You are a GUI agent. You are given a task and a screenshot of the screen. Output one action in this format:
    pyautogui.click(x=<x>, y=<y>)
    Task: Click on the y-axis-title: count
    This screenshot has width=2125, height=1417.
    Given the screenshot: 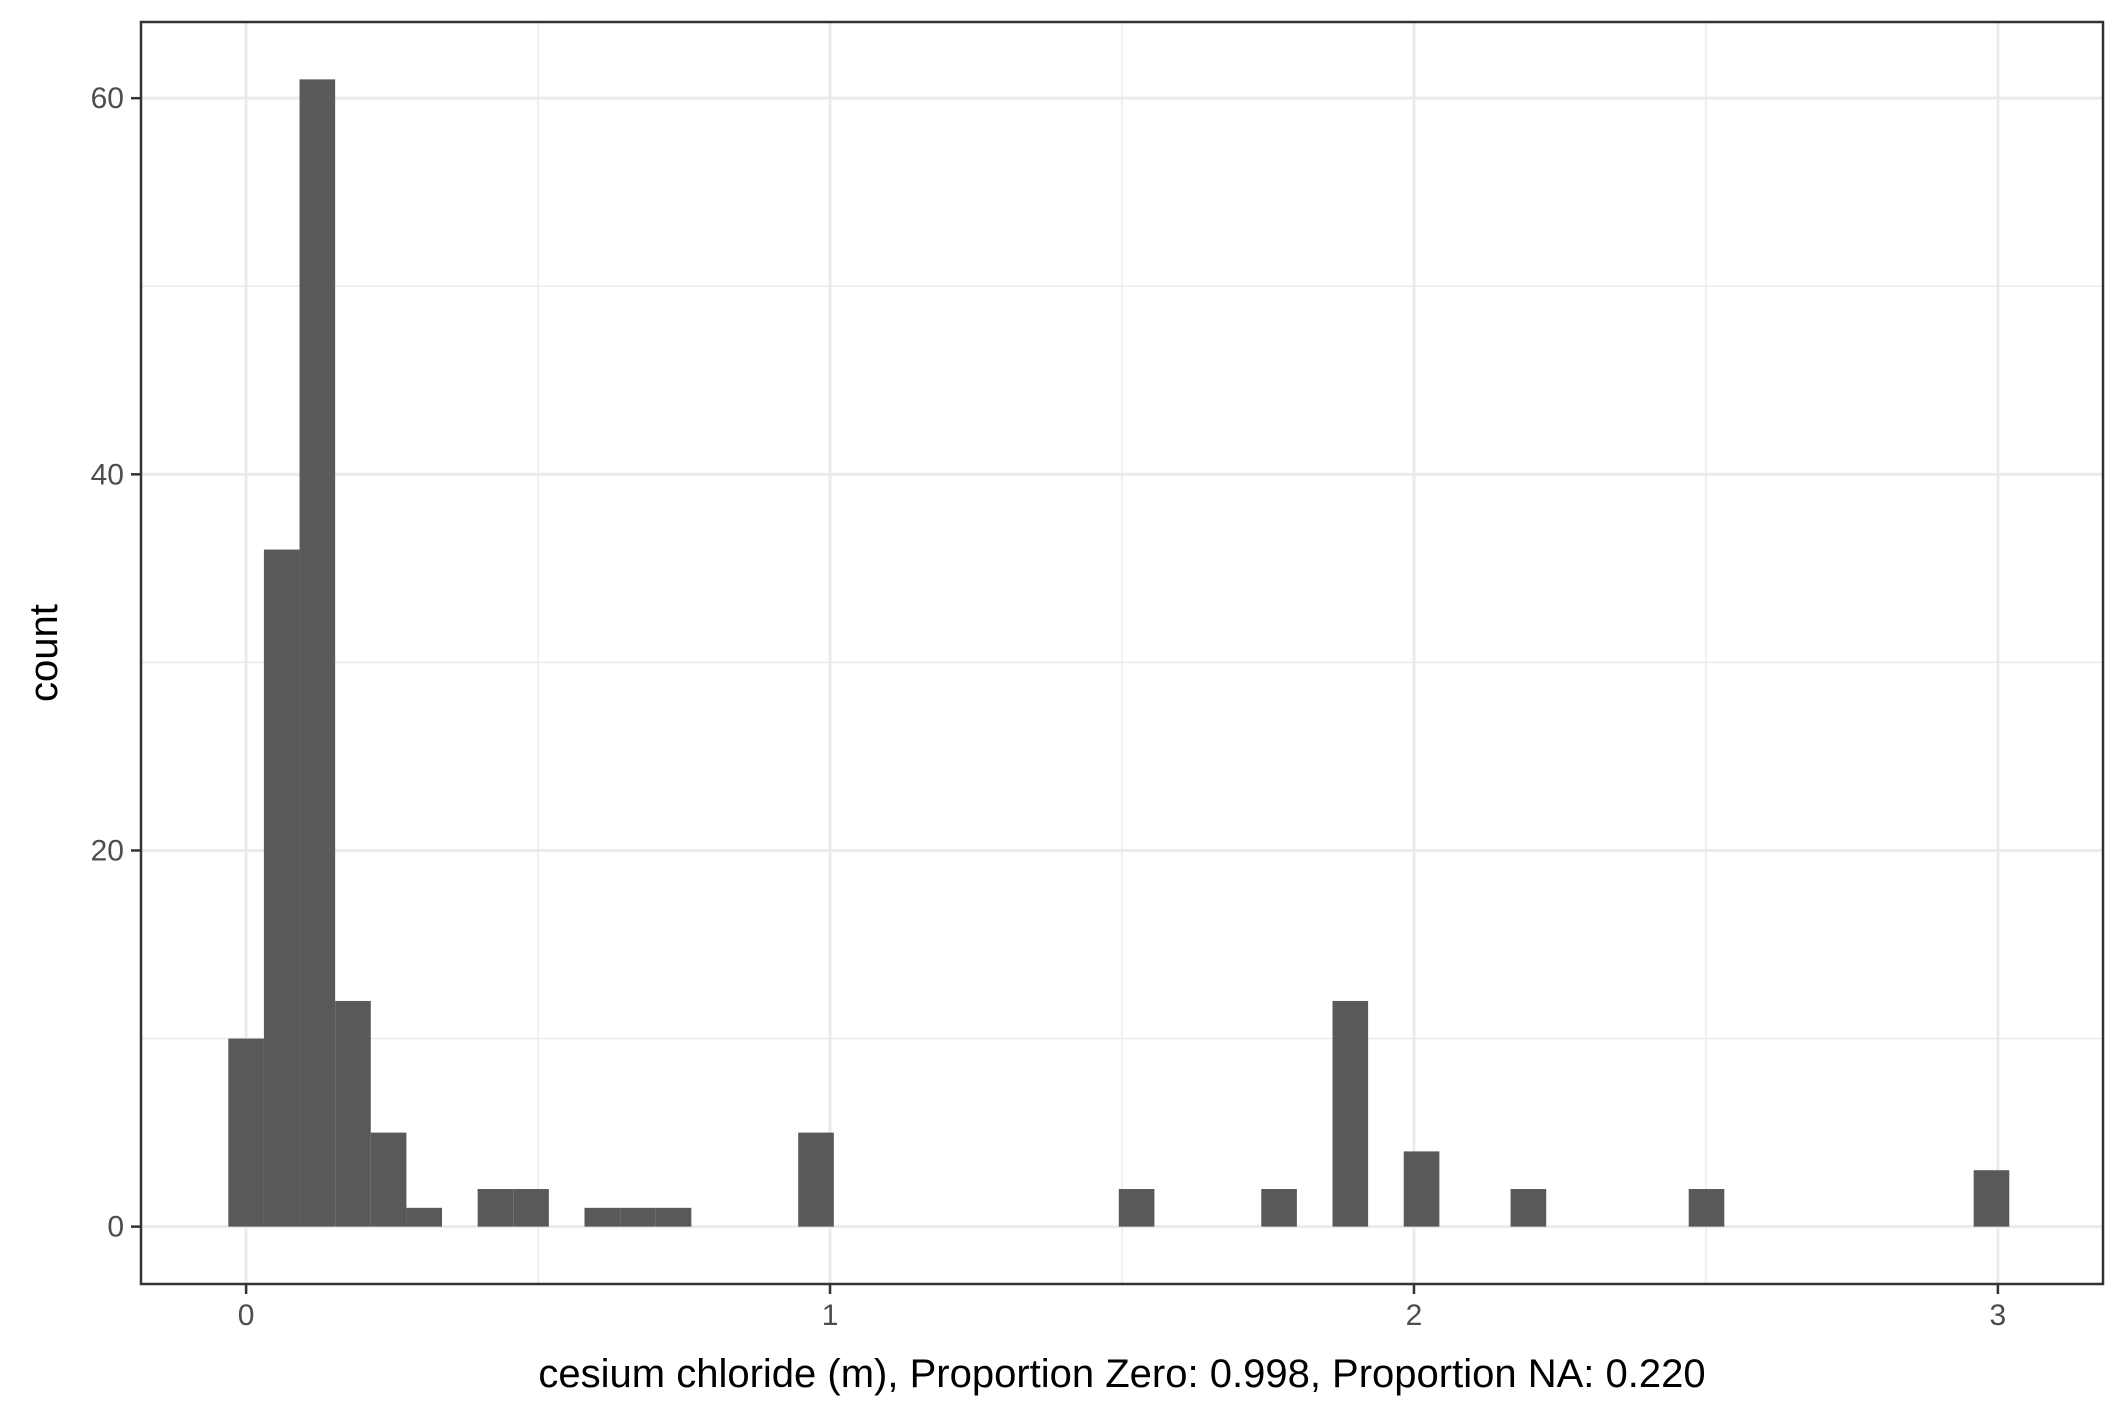 What is the action you would take?
    pyautogui.click(x=44, y=653)
    